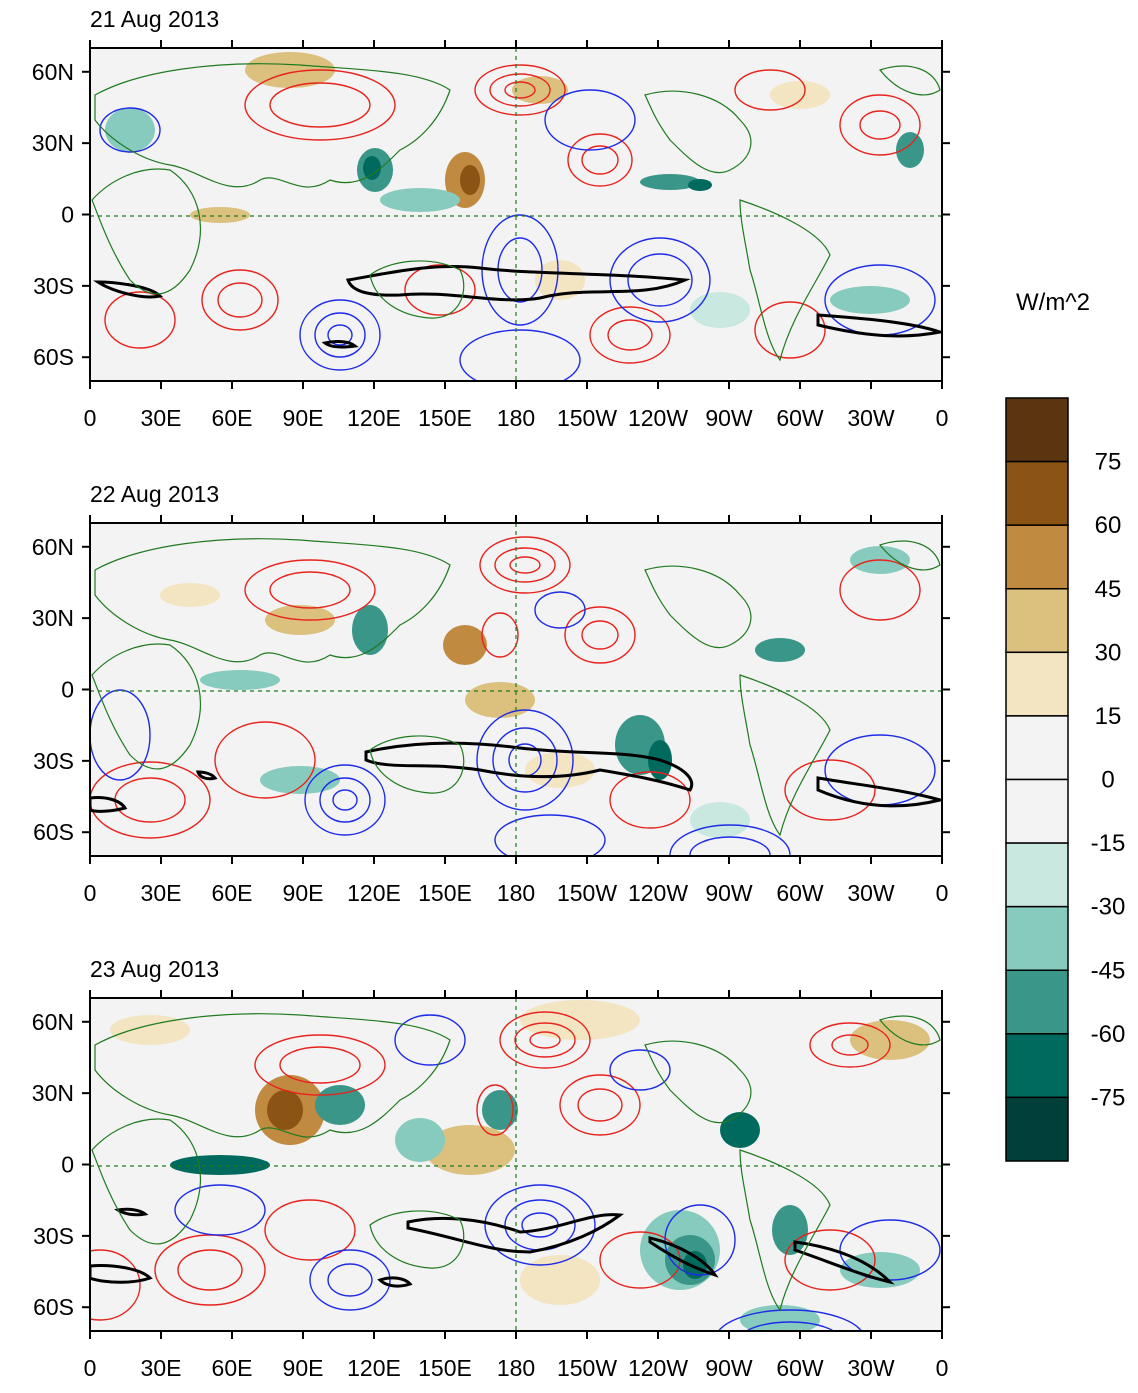  Describe the element at coordinates (154, 19) in the screenshot. I see `panel-title: 21 Aug 2013` at that location.